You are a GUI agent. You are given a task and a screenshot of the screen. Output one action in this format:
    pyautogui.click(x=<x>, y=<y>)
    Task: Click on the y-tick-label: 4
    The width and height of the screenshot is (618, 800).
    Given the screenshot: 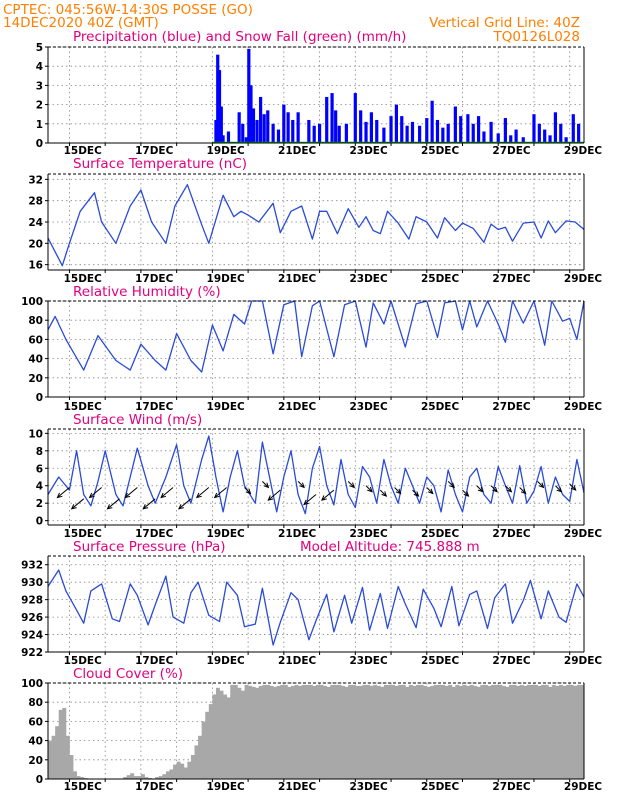 What is the action you would take?
    pyautogui.click(x=39, y=67)
    